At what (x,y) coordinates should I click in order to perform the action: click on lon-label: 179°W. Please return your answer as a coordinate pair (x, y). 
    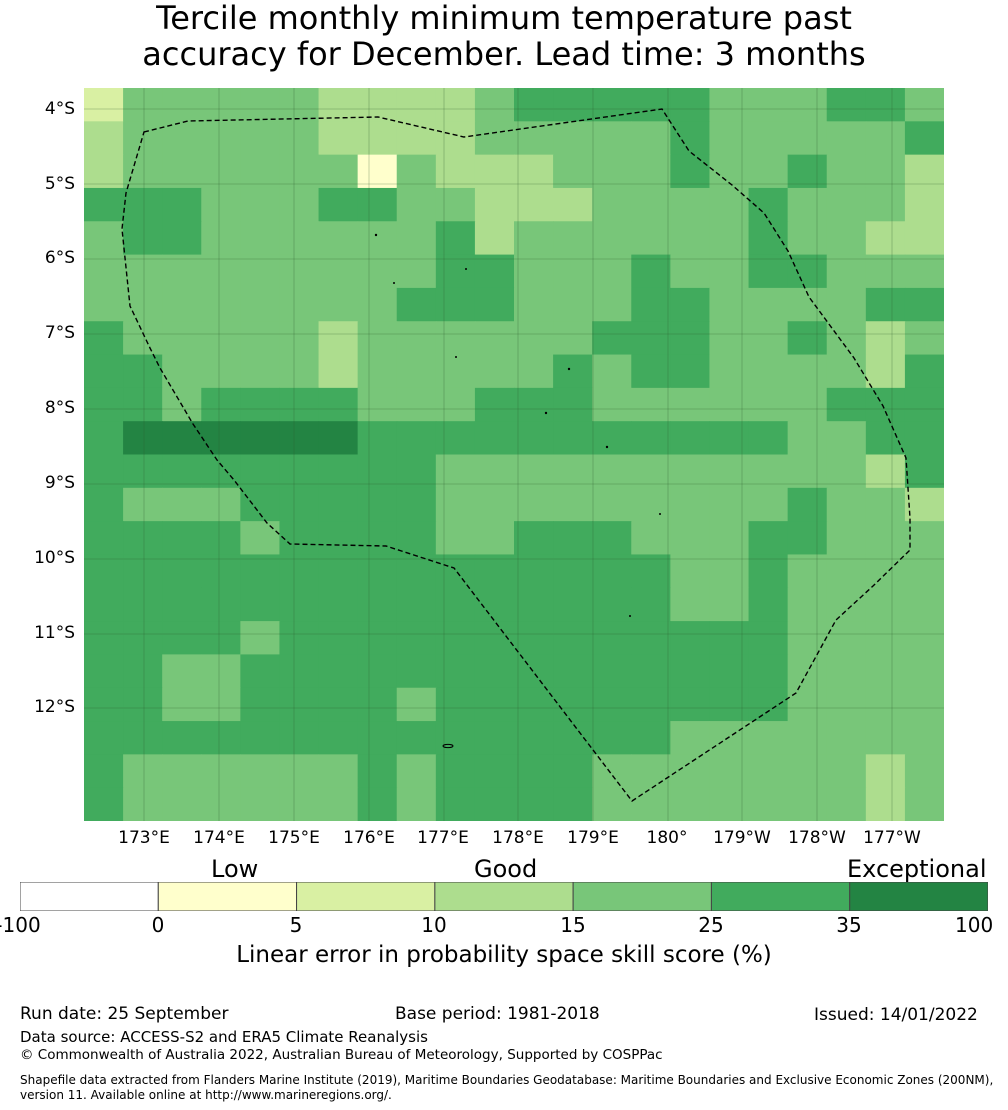
    Looking at the image, I should click on (742, 838).